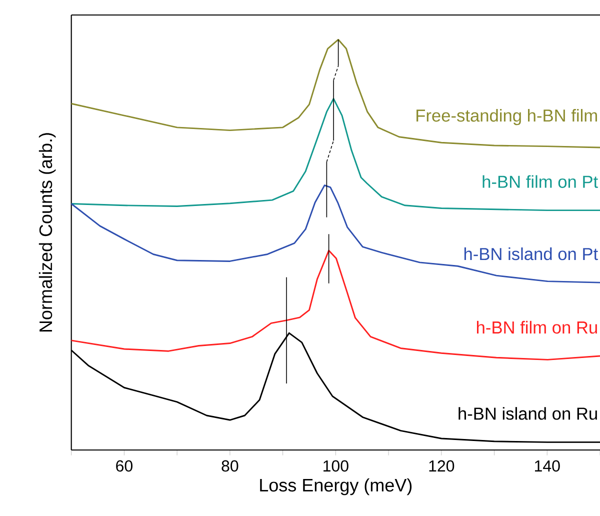 This screenshot has height=516, width=600. I want to click on series-label: h-BN film on Pt, so click(540, 181).